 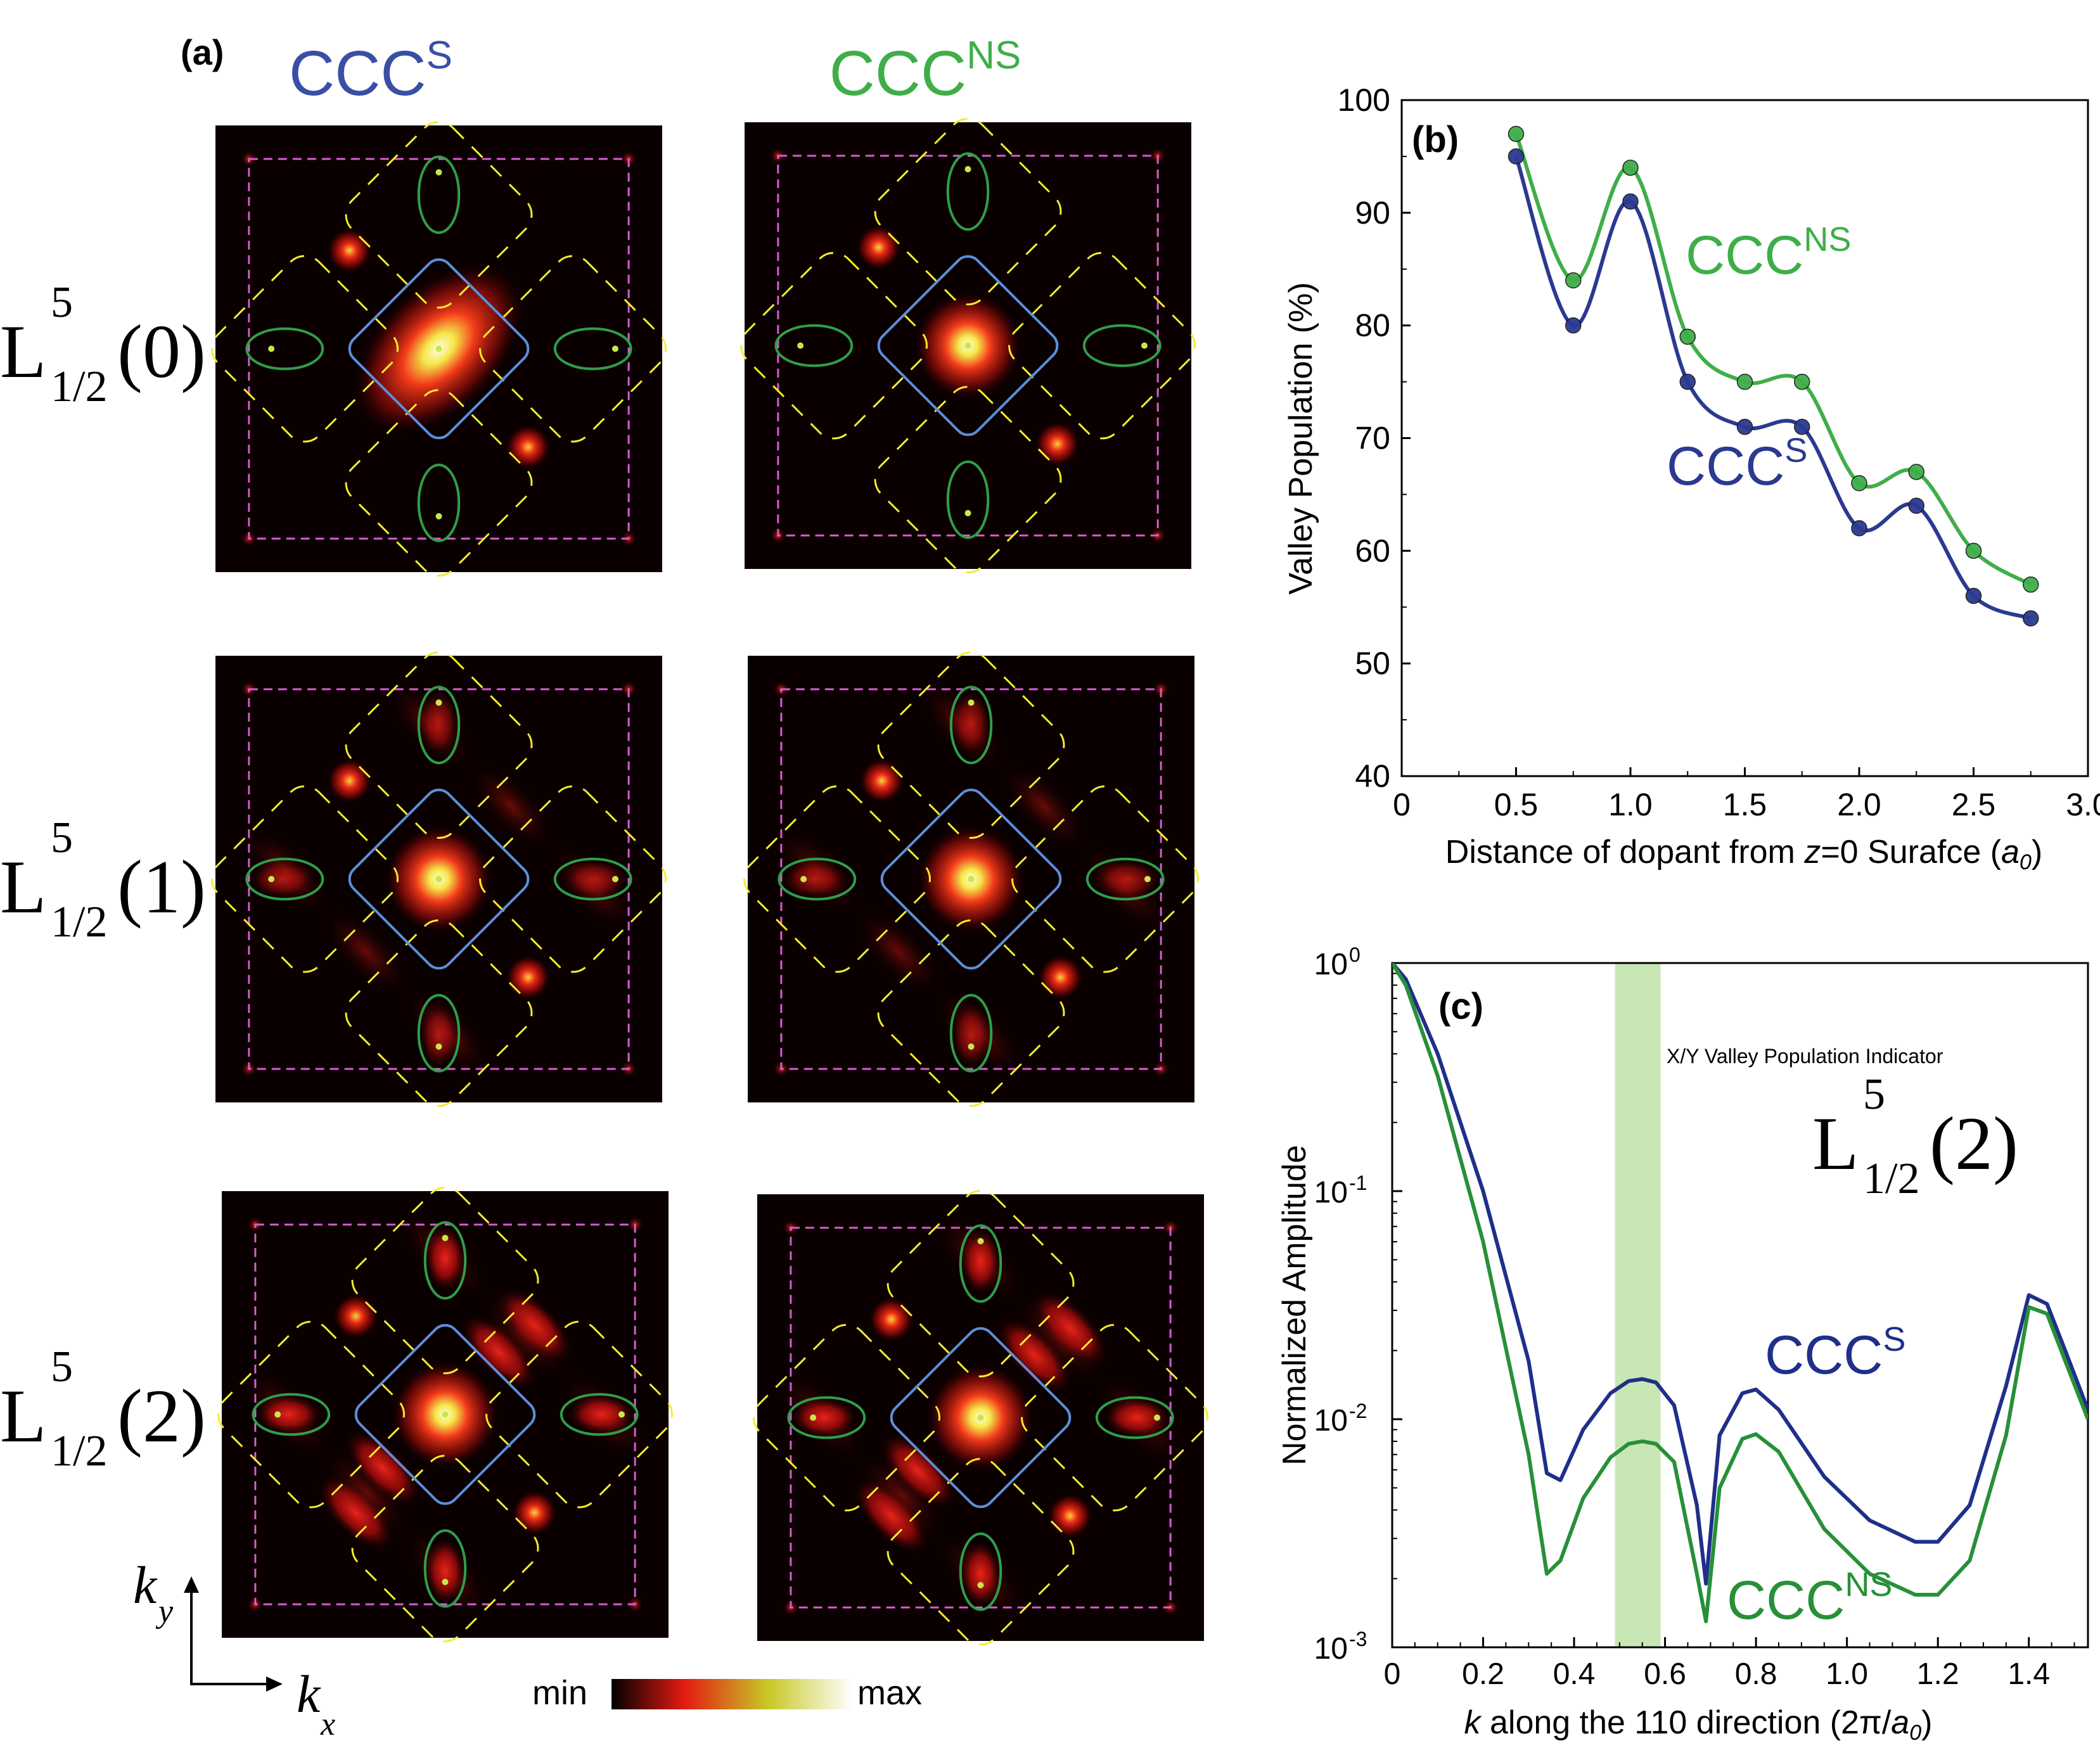 I want to click on column-header-superscript: S, so click(x=439, y=56).